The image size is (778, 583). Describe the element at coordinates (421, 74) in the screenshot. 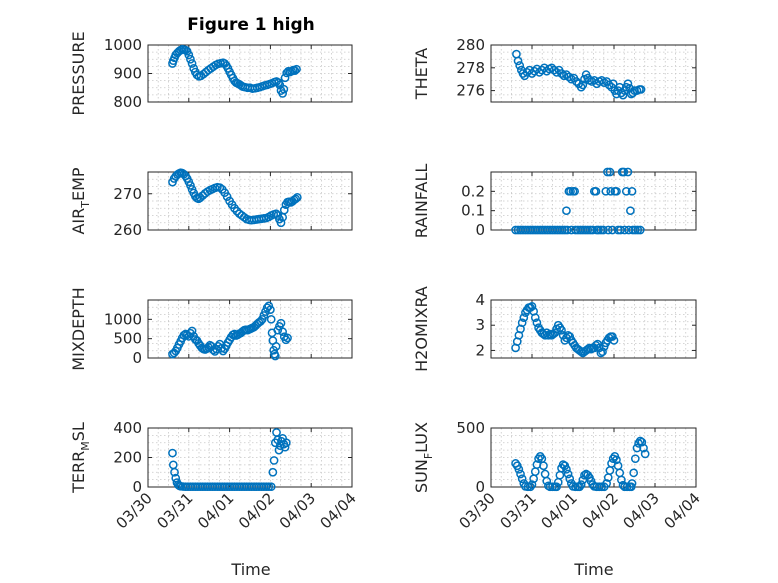

I see `y-axis-label-theta: THETA` at that location.